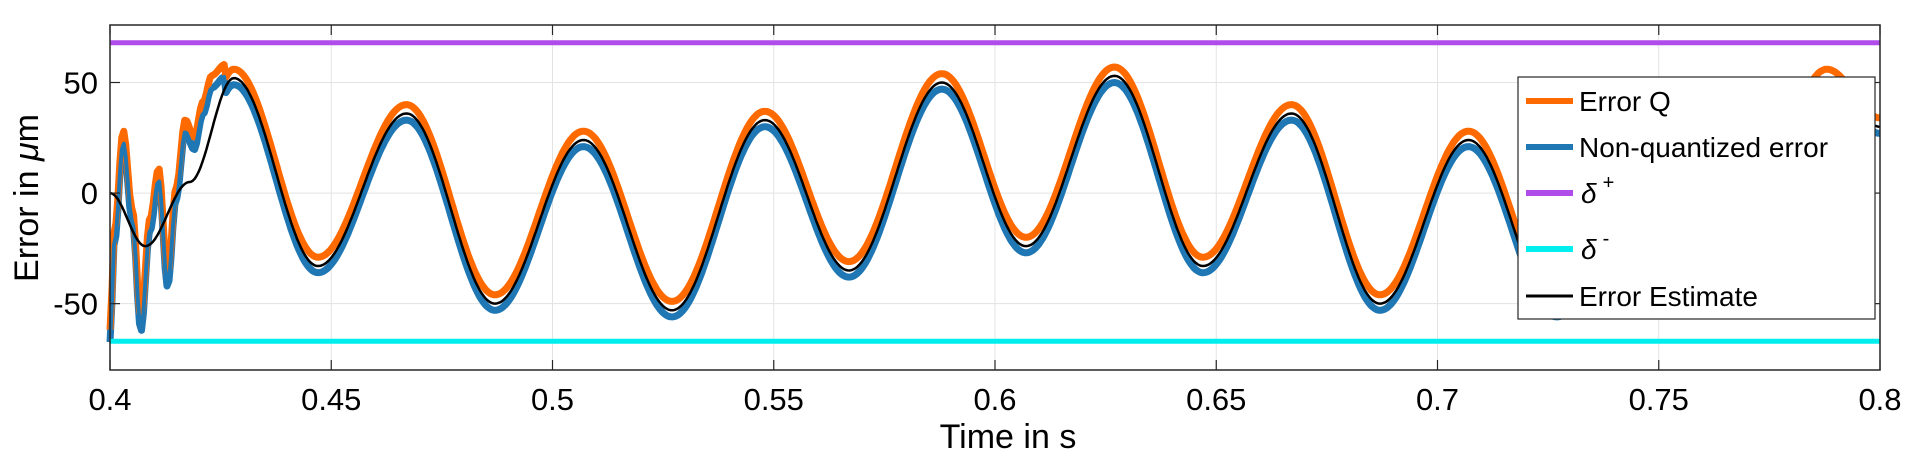 The height and width of the screenshot is (467, 1908). I want to click on legend-box, so click(1696, 198).